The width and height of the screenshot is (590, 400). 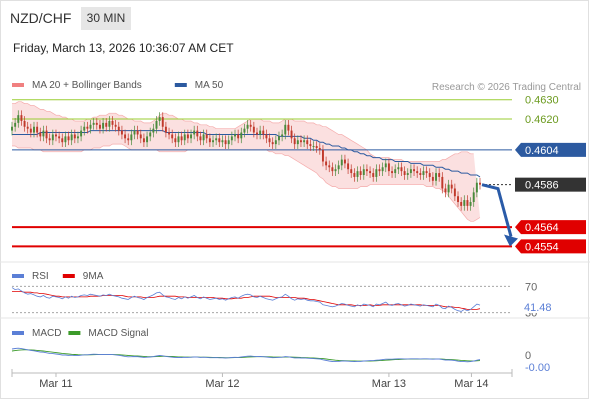 I want to click on rsi-value-label: 41.48, so click(x=538, y=308).